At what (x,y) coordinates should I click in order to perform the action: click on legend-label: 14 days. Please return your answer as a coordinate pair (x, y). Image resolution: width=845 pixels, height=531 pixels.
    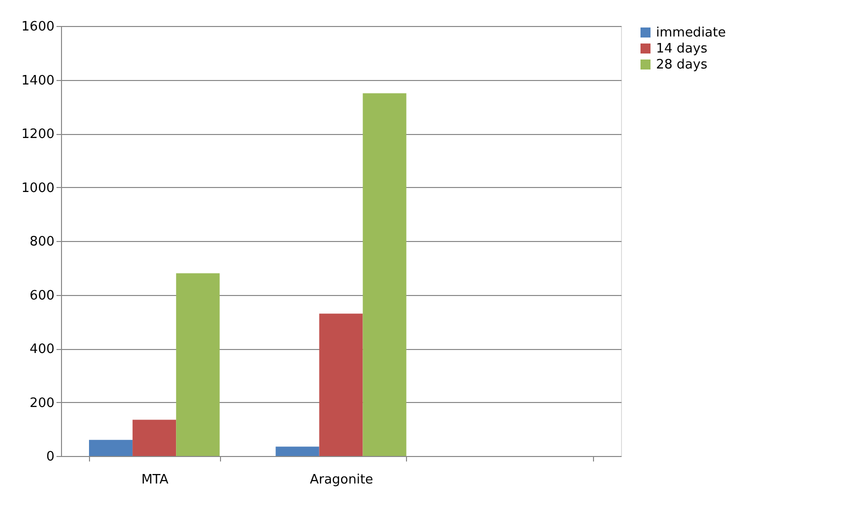
    Looking at the image, I should click on (682, 49).